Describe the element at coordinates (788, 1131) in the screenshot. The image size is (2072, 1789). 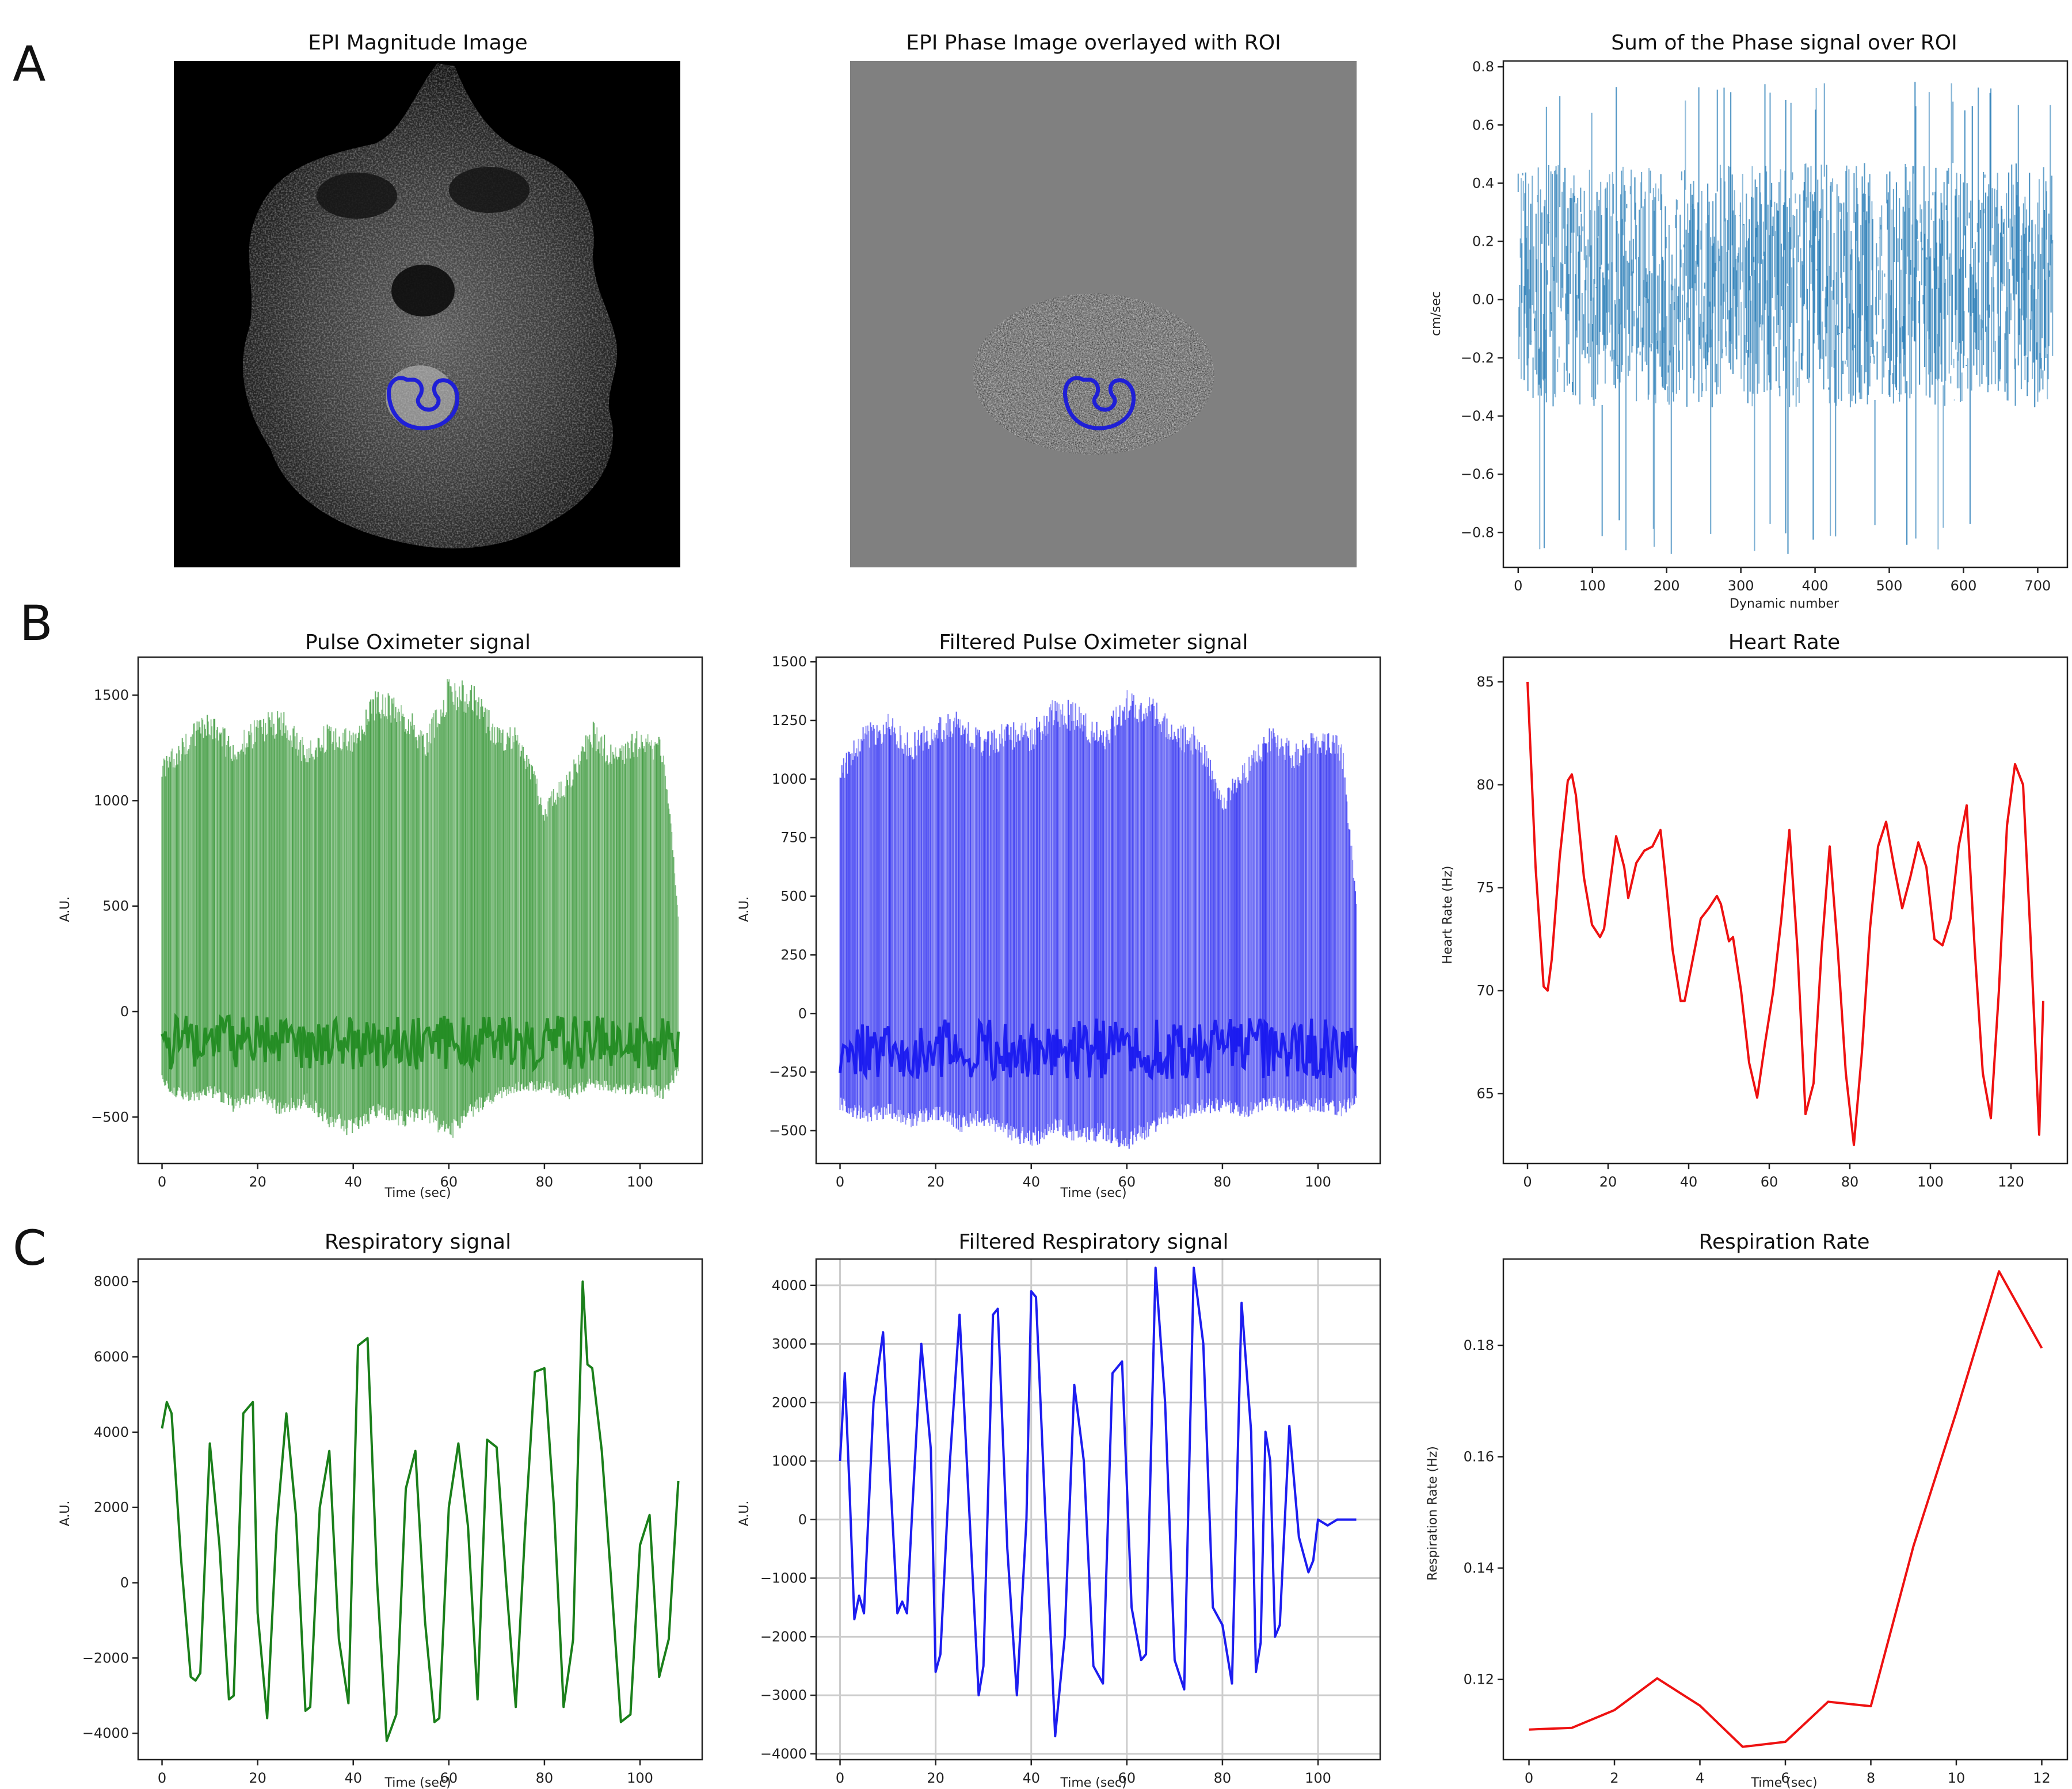
I see `y-tick-label: −500` at that location.